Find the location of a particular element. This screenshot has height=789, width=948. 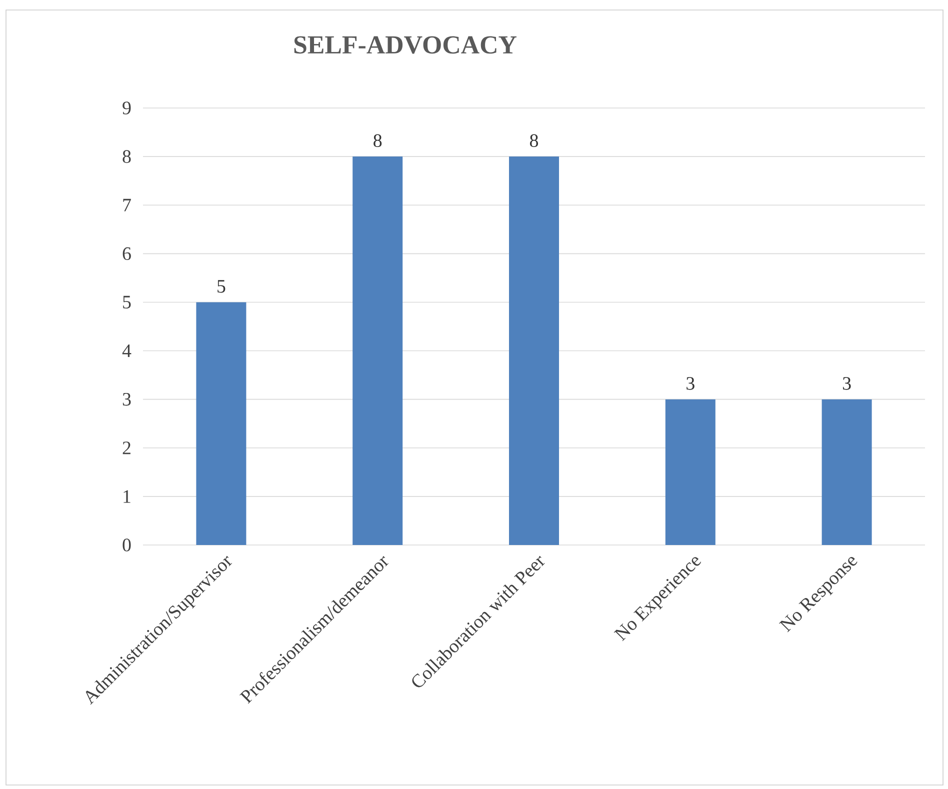

y-tick-label: 5 is located at coordinates (127, 302).